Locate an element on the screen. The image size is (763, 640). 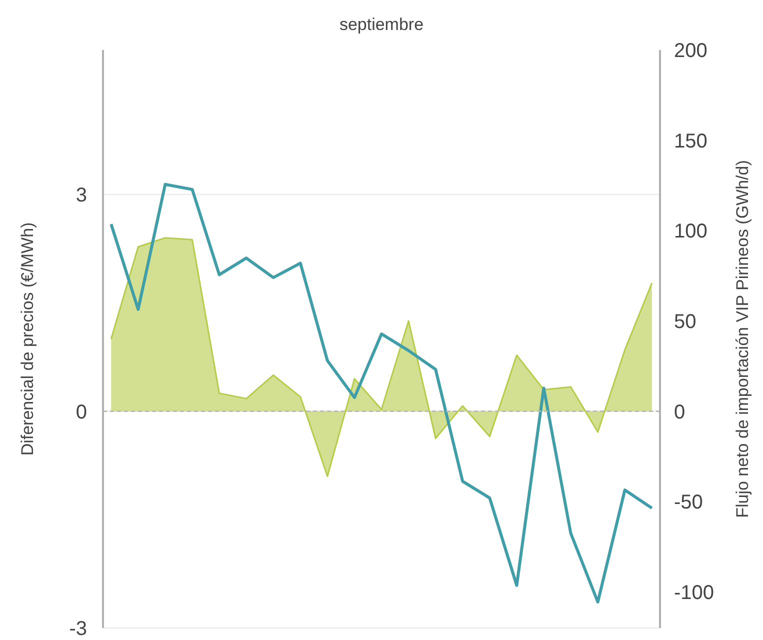
y2-tick-label: 150 is located at coordinates (691, 141).